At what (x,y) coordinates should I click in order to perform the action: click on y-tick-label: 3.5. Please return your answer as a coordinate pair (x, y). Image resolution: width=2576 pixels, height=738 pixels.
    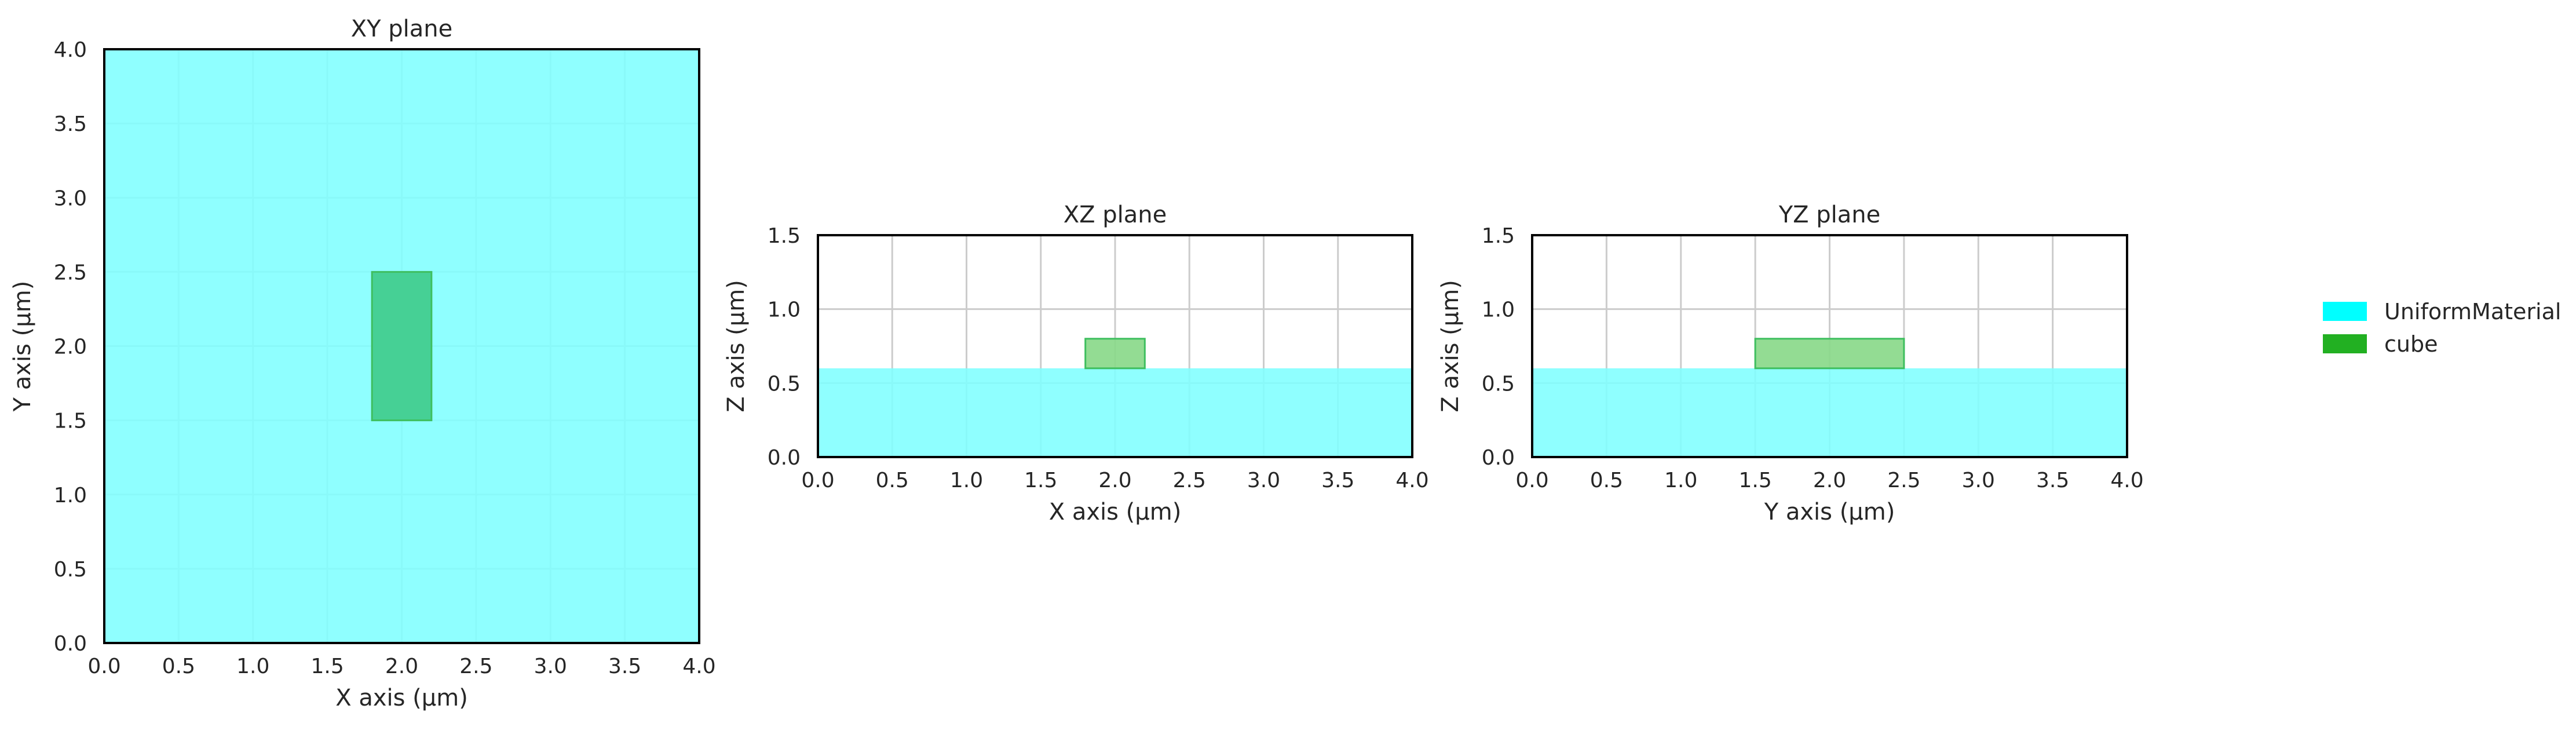
    Looking at the image, I should click on (70, 124).